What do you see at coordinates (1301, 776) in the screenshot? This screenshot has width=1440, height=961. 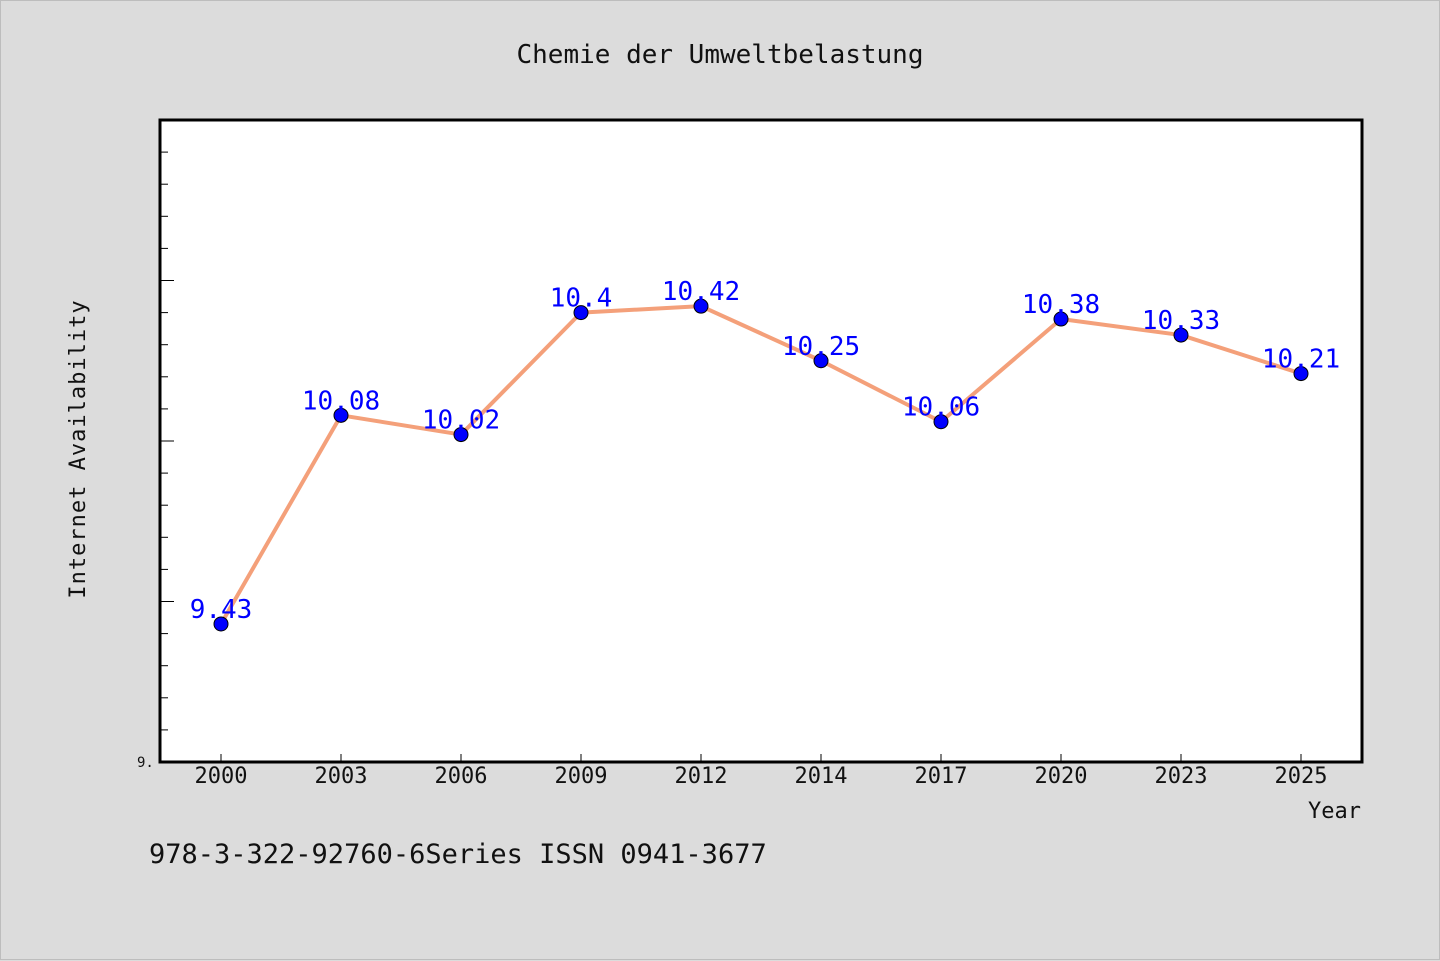 I see `x-tick-label: 2025` at bounding box center [1301, 776].